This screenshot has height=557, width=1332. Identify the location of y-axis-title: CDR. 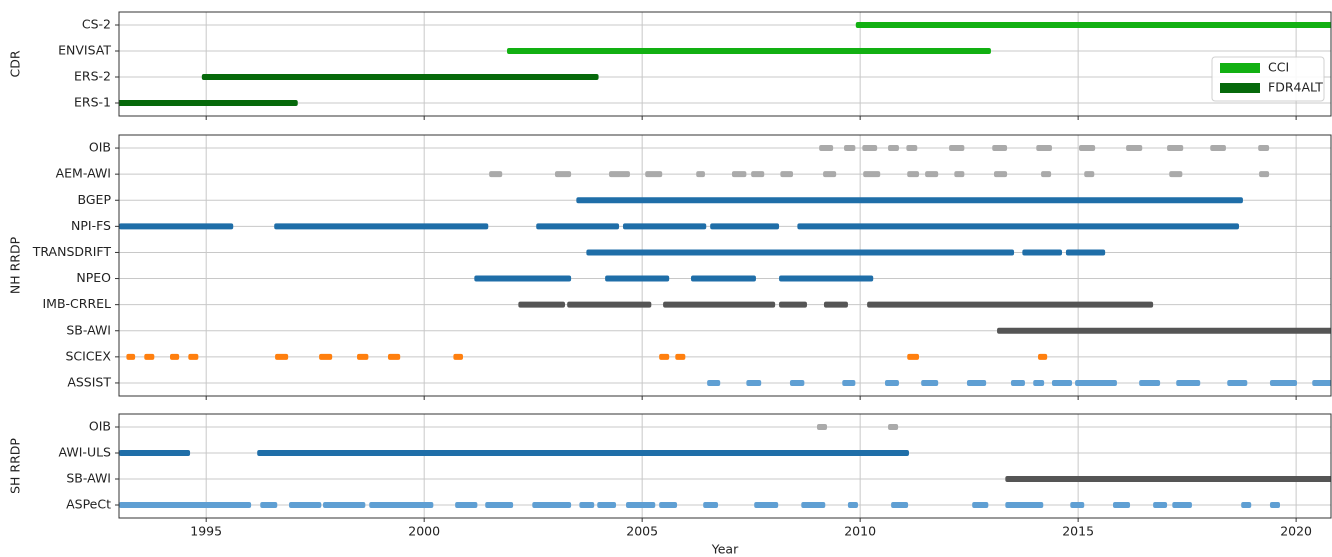
(15, 63).